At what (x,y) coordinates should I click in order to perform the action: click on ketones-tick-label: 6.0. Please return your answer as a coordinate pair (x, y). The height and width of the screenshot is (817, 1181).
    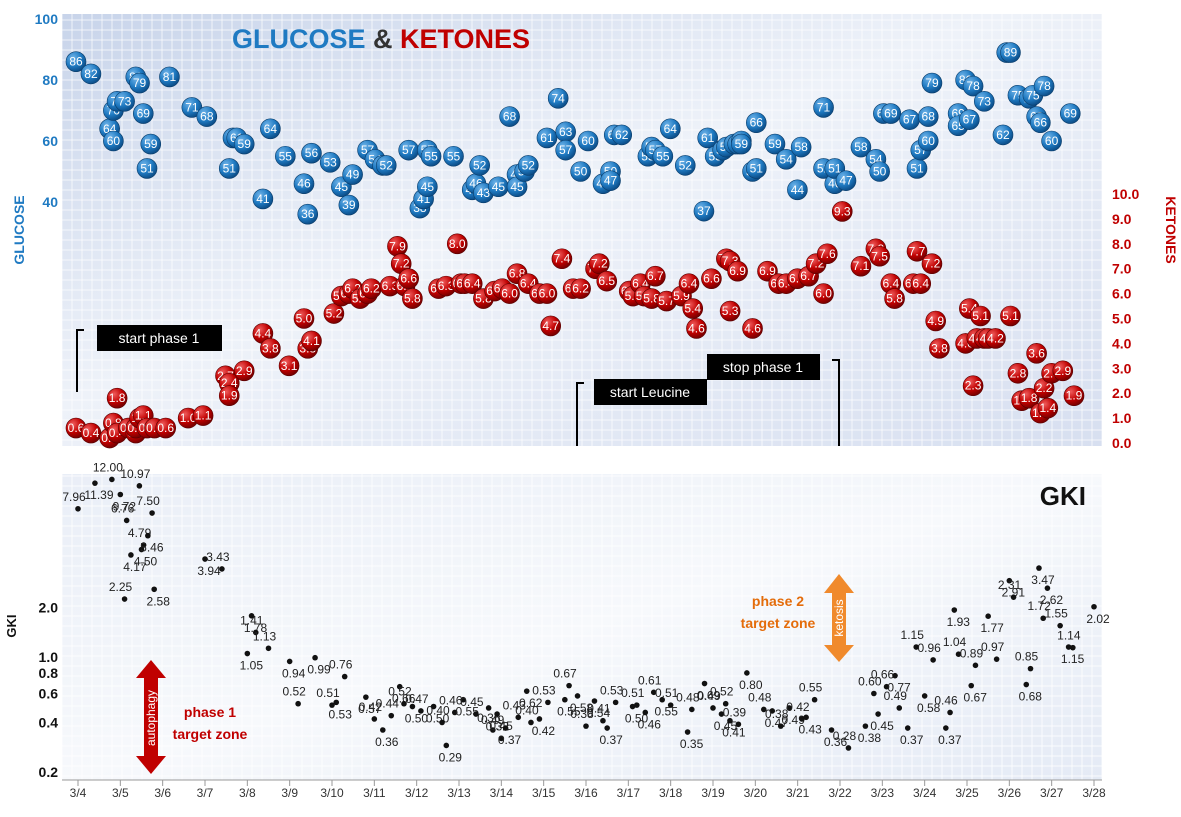
    Looking at the image, I should click on (1122, 294).